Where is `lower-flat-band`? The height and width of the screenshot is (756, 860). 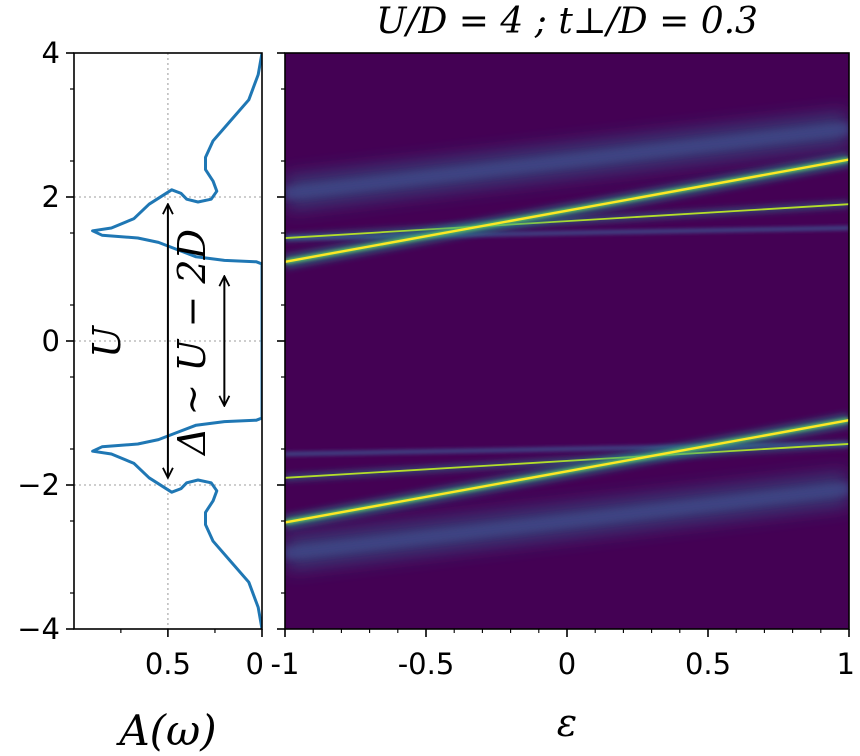
lower-flat-band is located at coordinates (567, 460).